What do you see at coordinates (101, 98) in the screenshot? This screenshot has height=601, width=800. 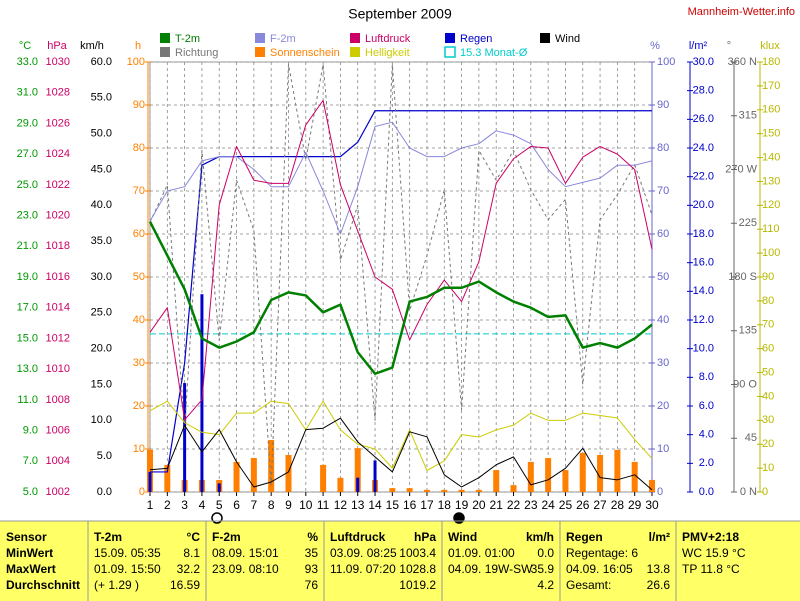 I see `y-tick-label: 55.0` at bounding box center [101, 98].